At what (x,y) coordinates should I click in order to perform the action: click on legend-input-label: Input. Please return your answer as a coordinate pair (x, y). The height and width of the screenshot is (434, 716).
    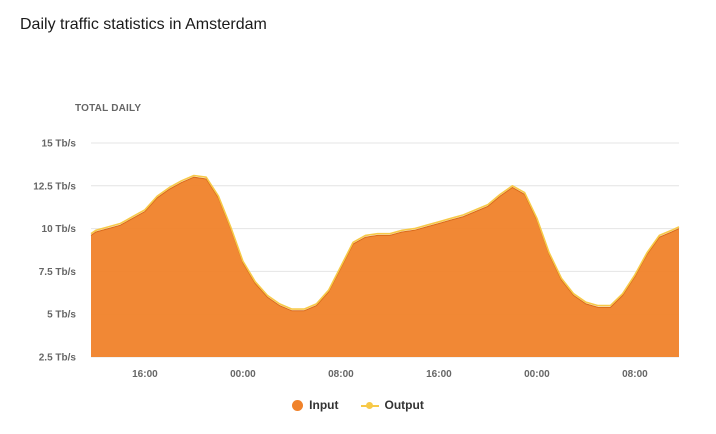
    Looking at the image, I should click on (324, 405).